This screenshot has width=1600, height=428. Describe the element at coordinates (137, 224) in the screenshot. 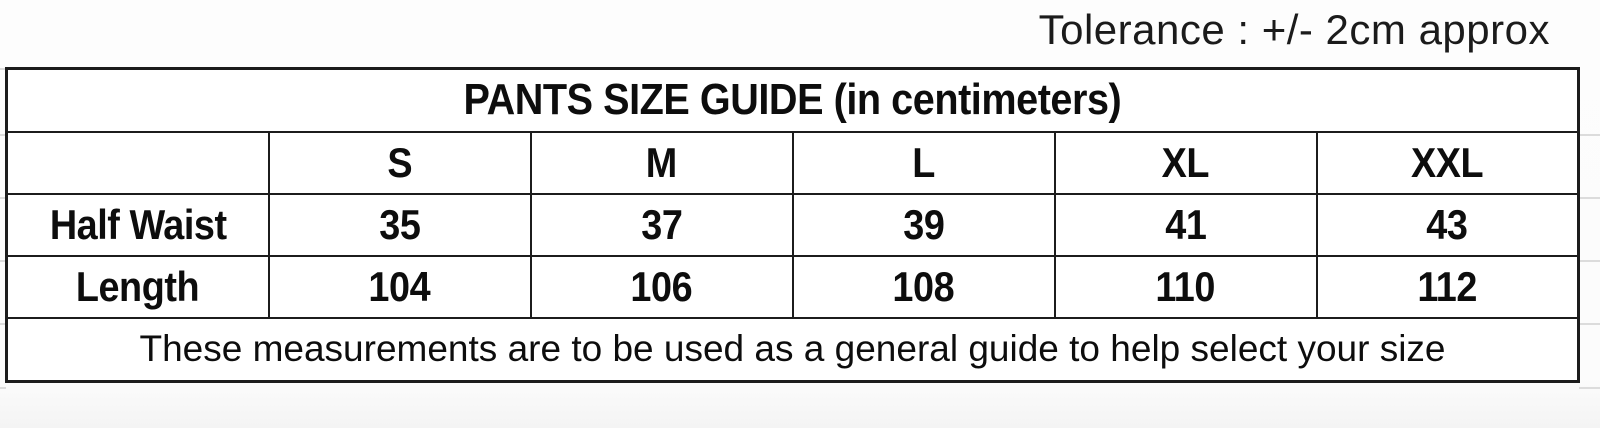

I see `row-label-half-waist: Half Waist` at that location.